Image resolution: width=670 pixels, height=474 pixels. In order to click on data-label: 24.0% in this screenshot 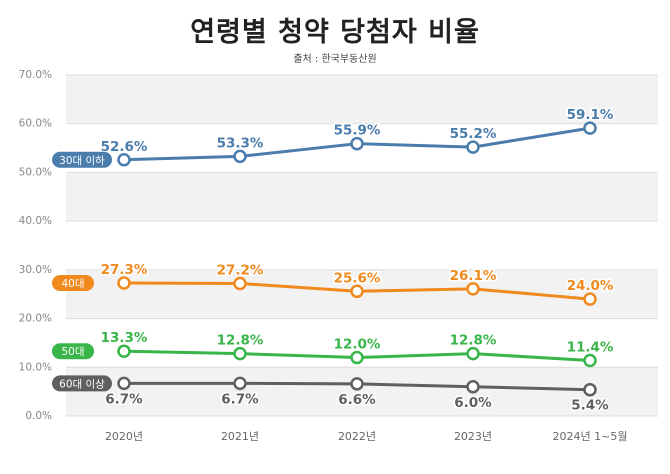, I will do `click(590, 286)`.